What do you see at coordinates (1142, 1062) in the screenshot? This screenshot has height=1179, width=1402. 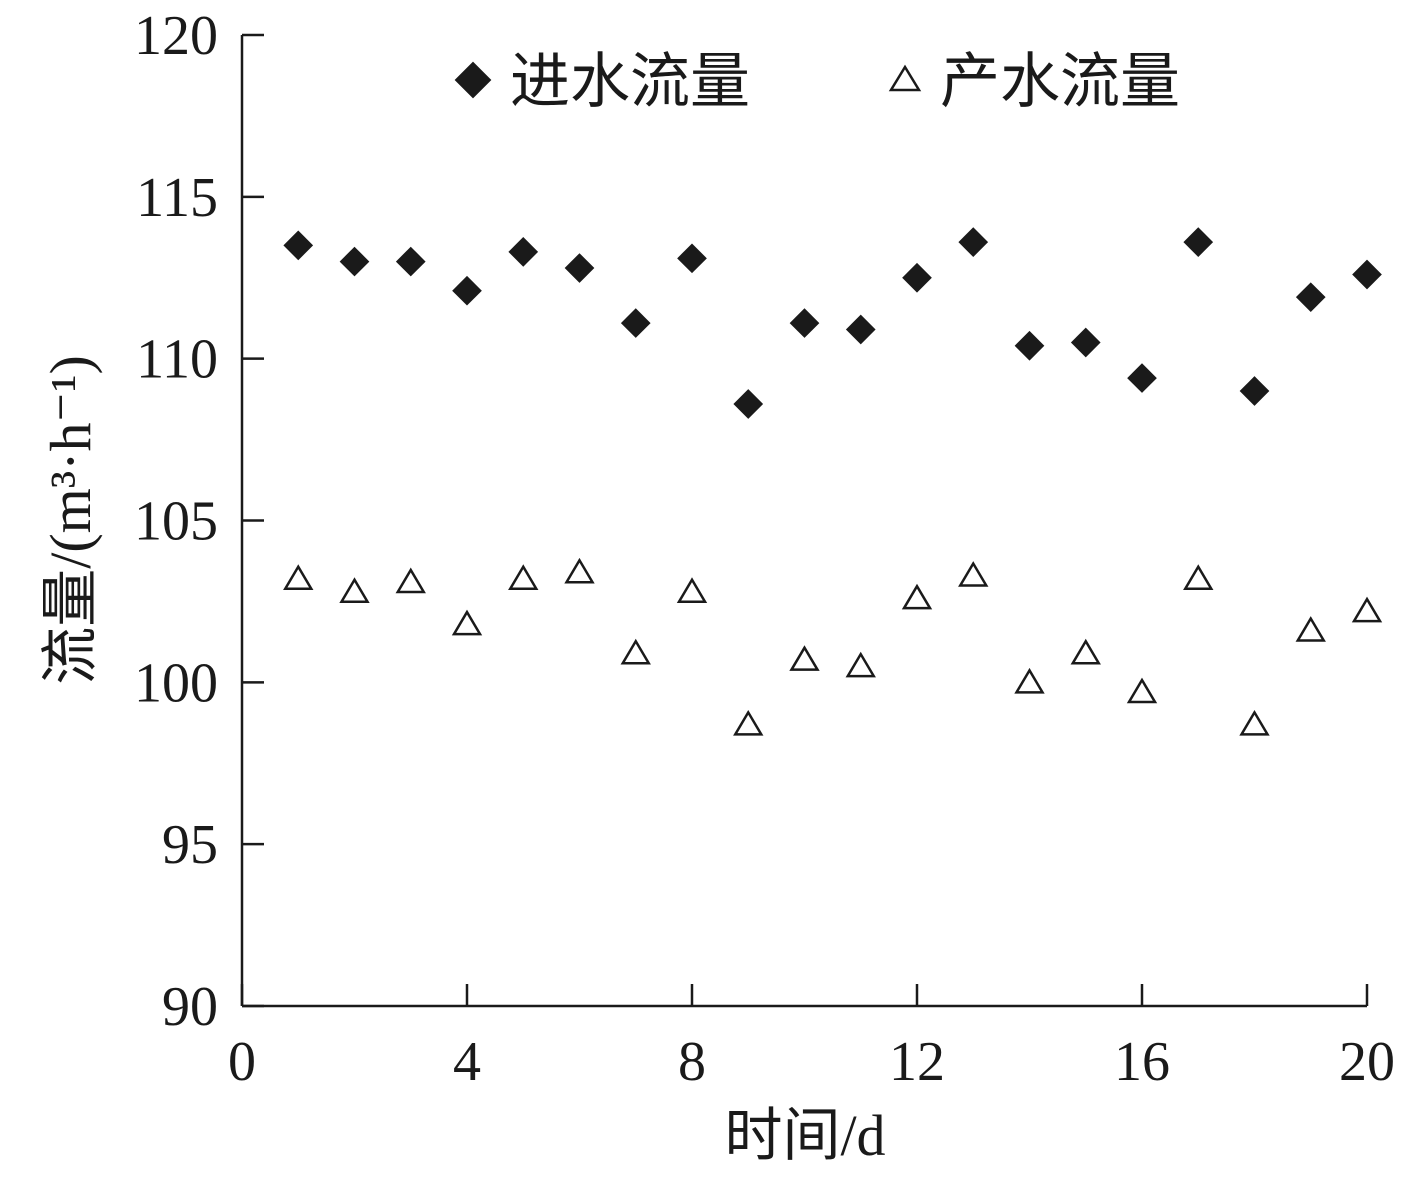 I see `x-tick-label: 16` at bounding box center [1142, 1062].